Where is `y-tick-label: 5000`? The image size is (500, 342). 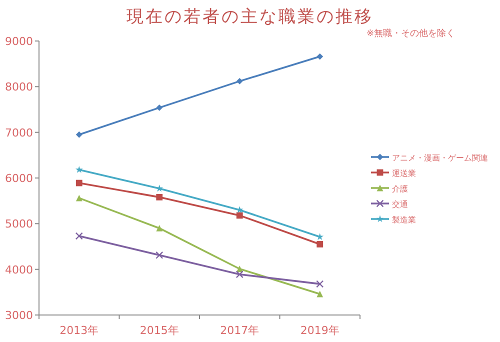 y-tick-label: 5000 is located at coordinates (19, 224).